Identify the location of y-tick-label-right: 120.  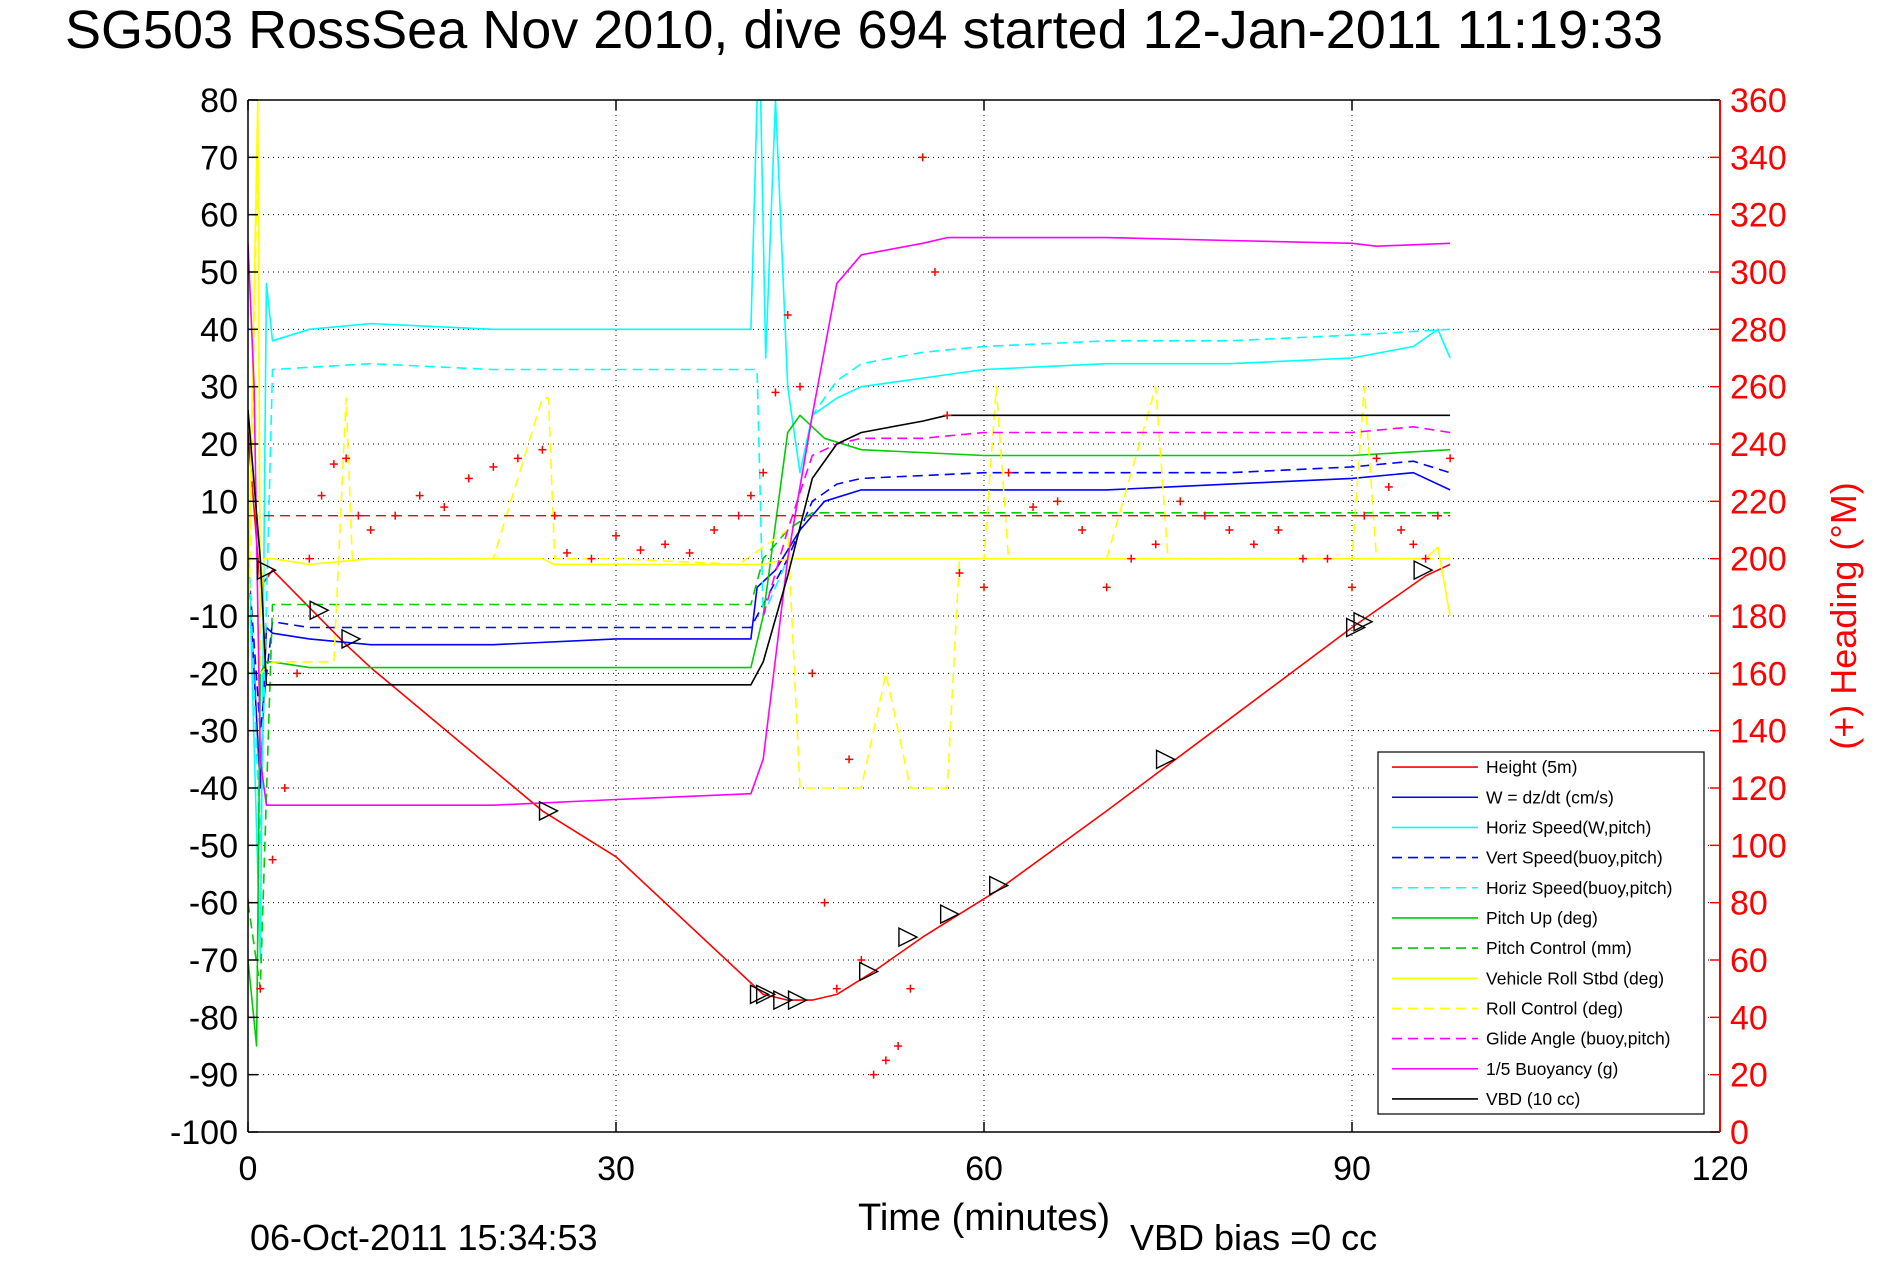
(1758, 789).